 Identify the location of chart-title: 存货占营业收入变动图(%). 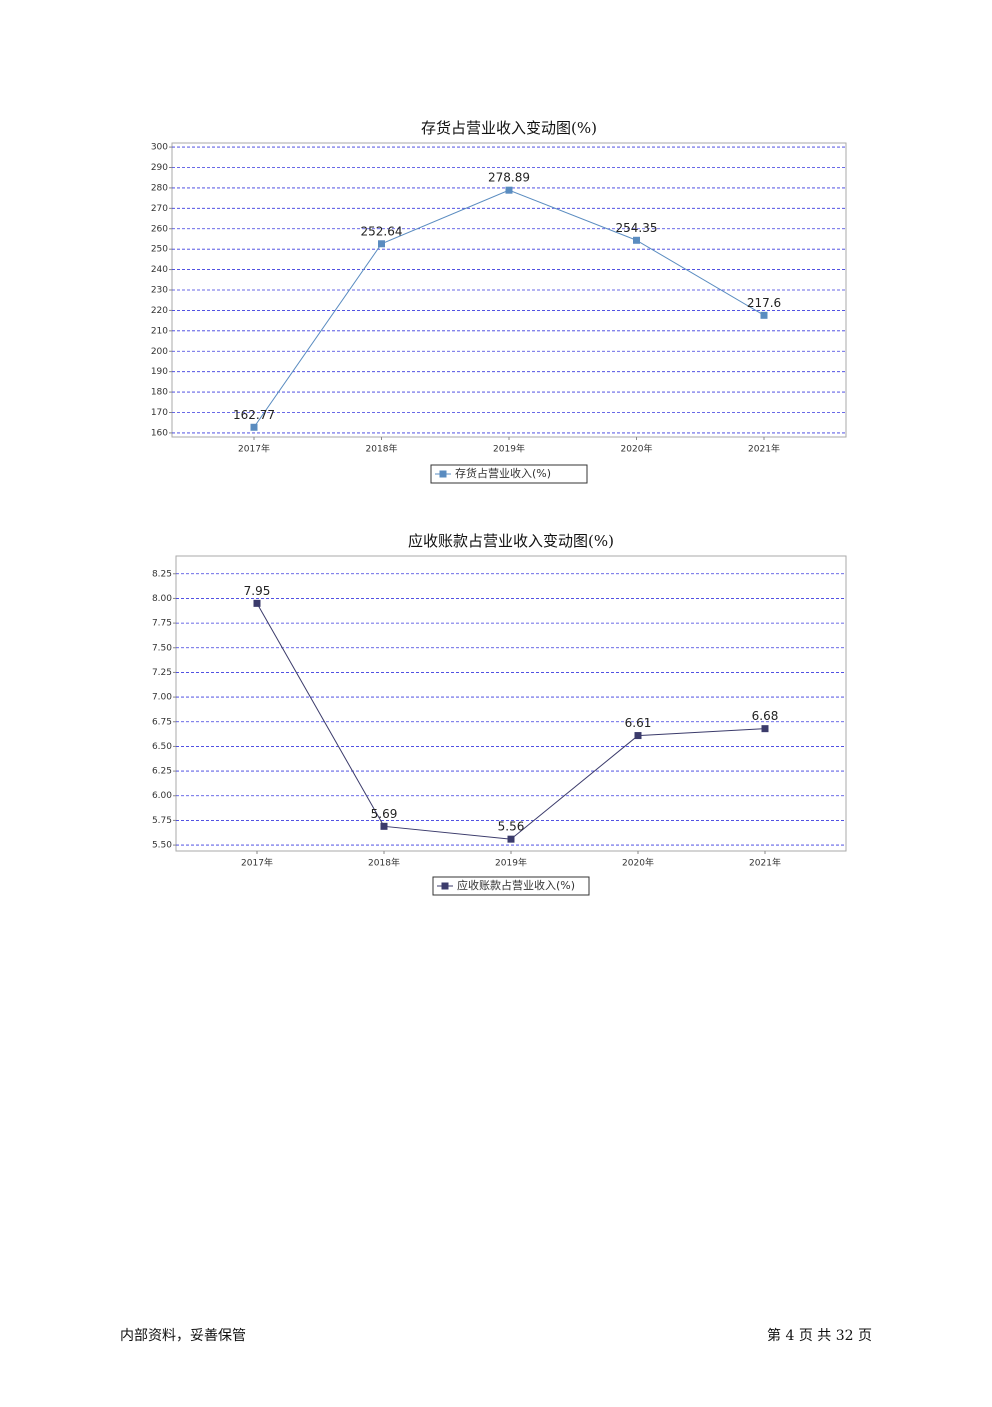
(509, 128).